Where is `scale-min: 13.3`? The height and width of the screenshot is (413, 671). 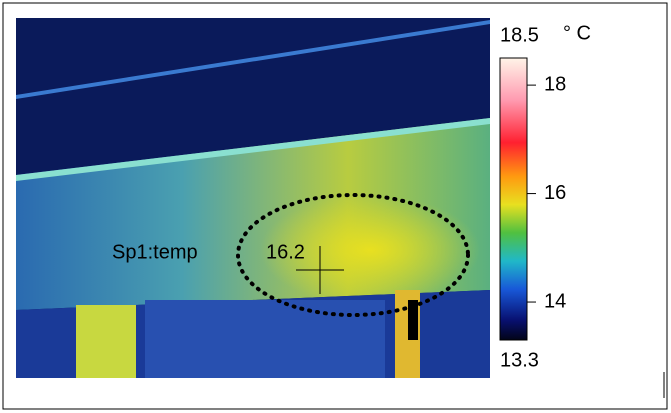 scale-min: 13.3 is located at coordinates (519, 360).